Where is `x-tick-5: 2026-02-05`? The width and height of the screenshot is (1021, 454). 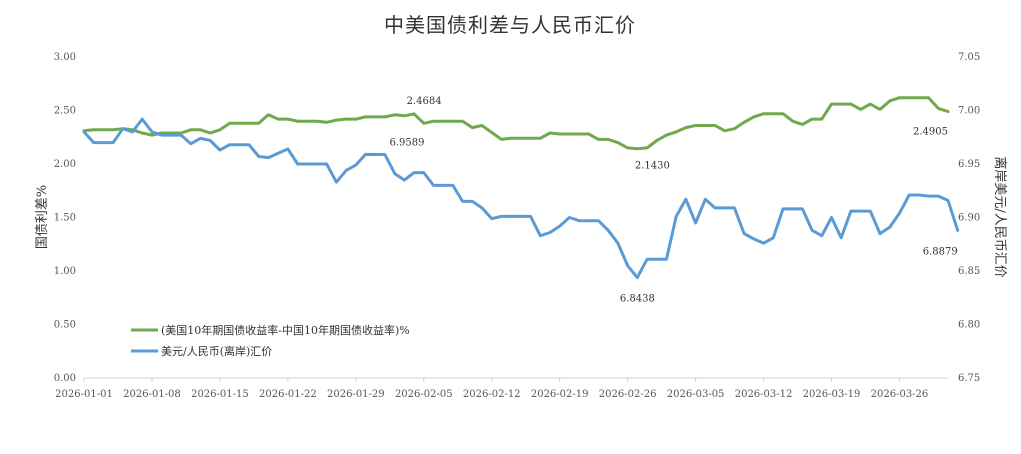 x-tick-5: 2026-02-05 is located at coordinates (424, 394).